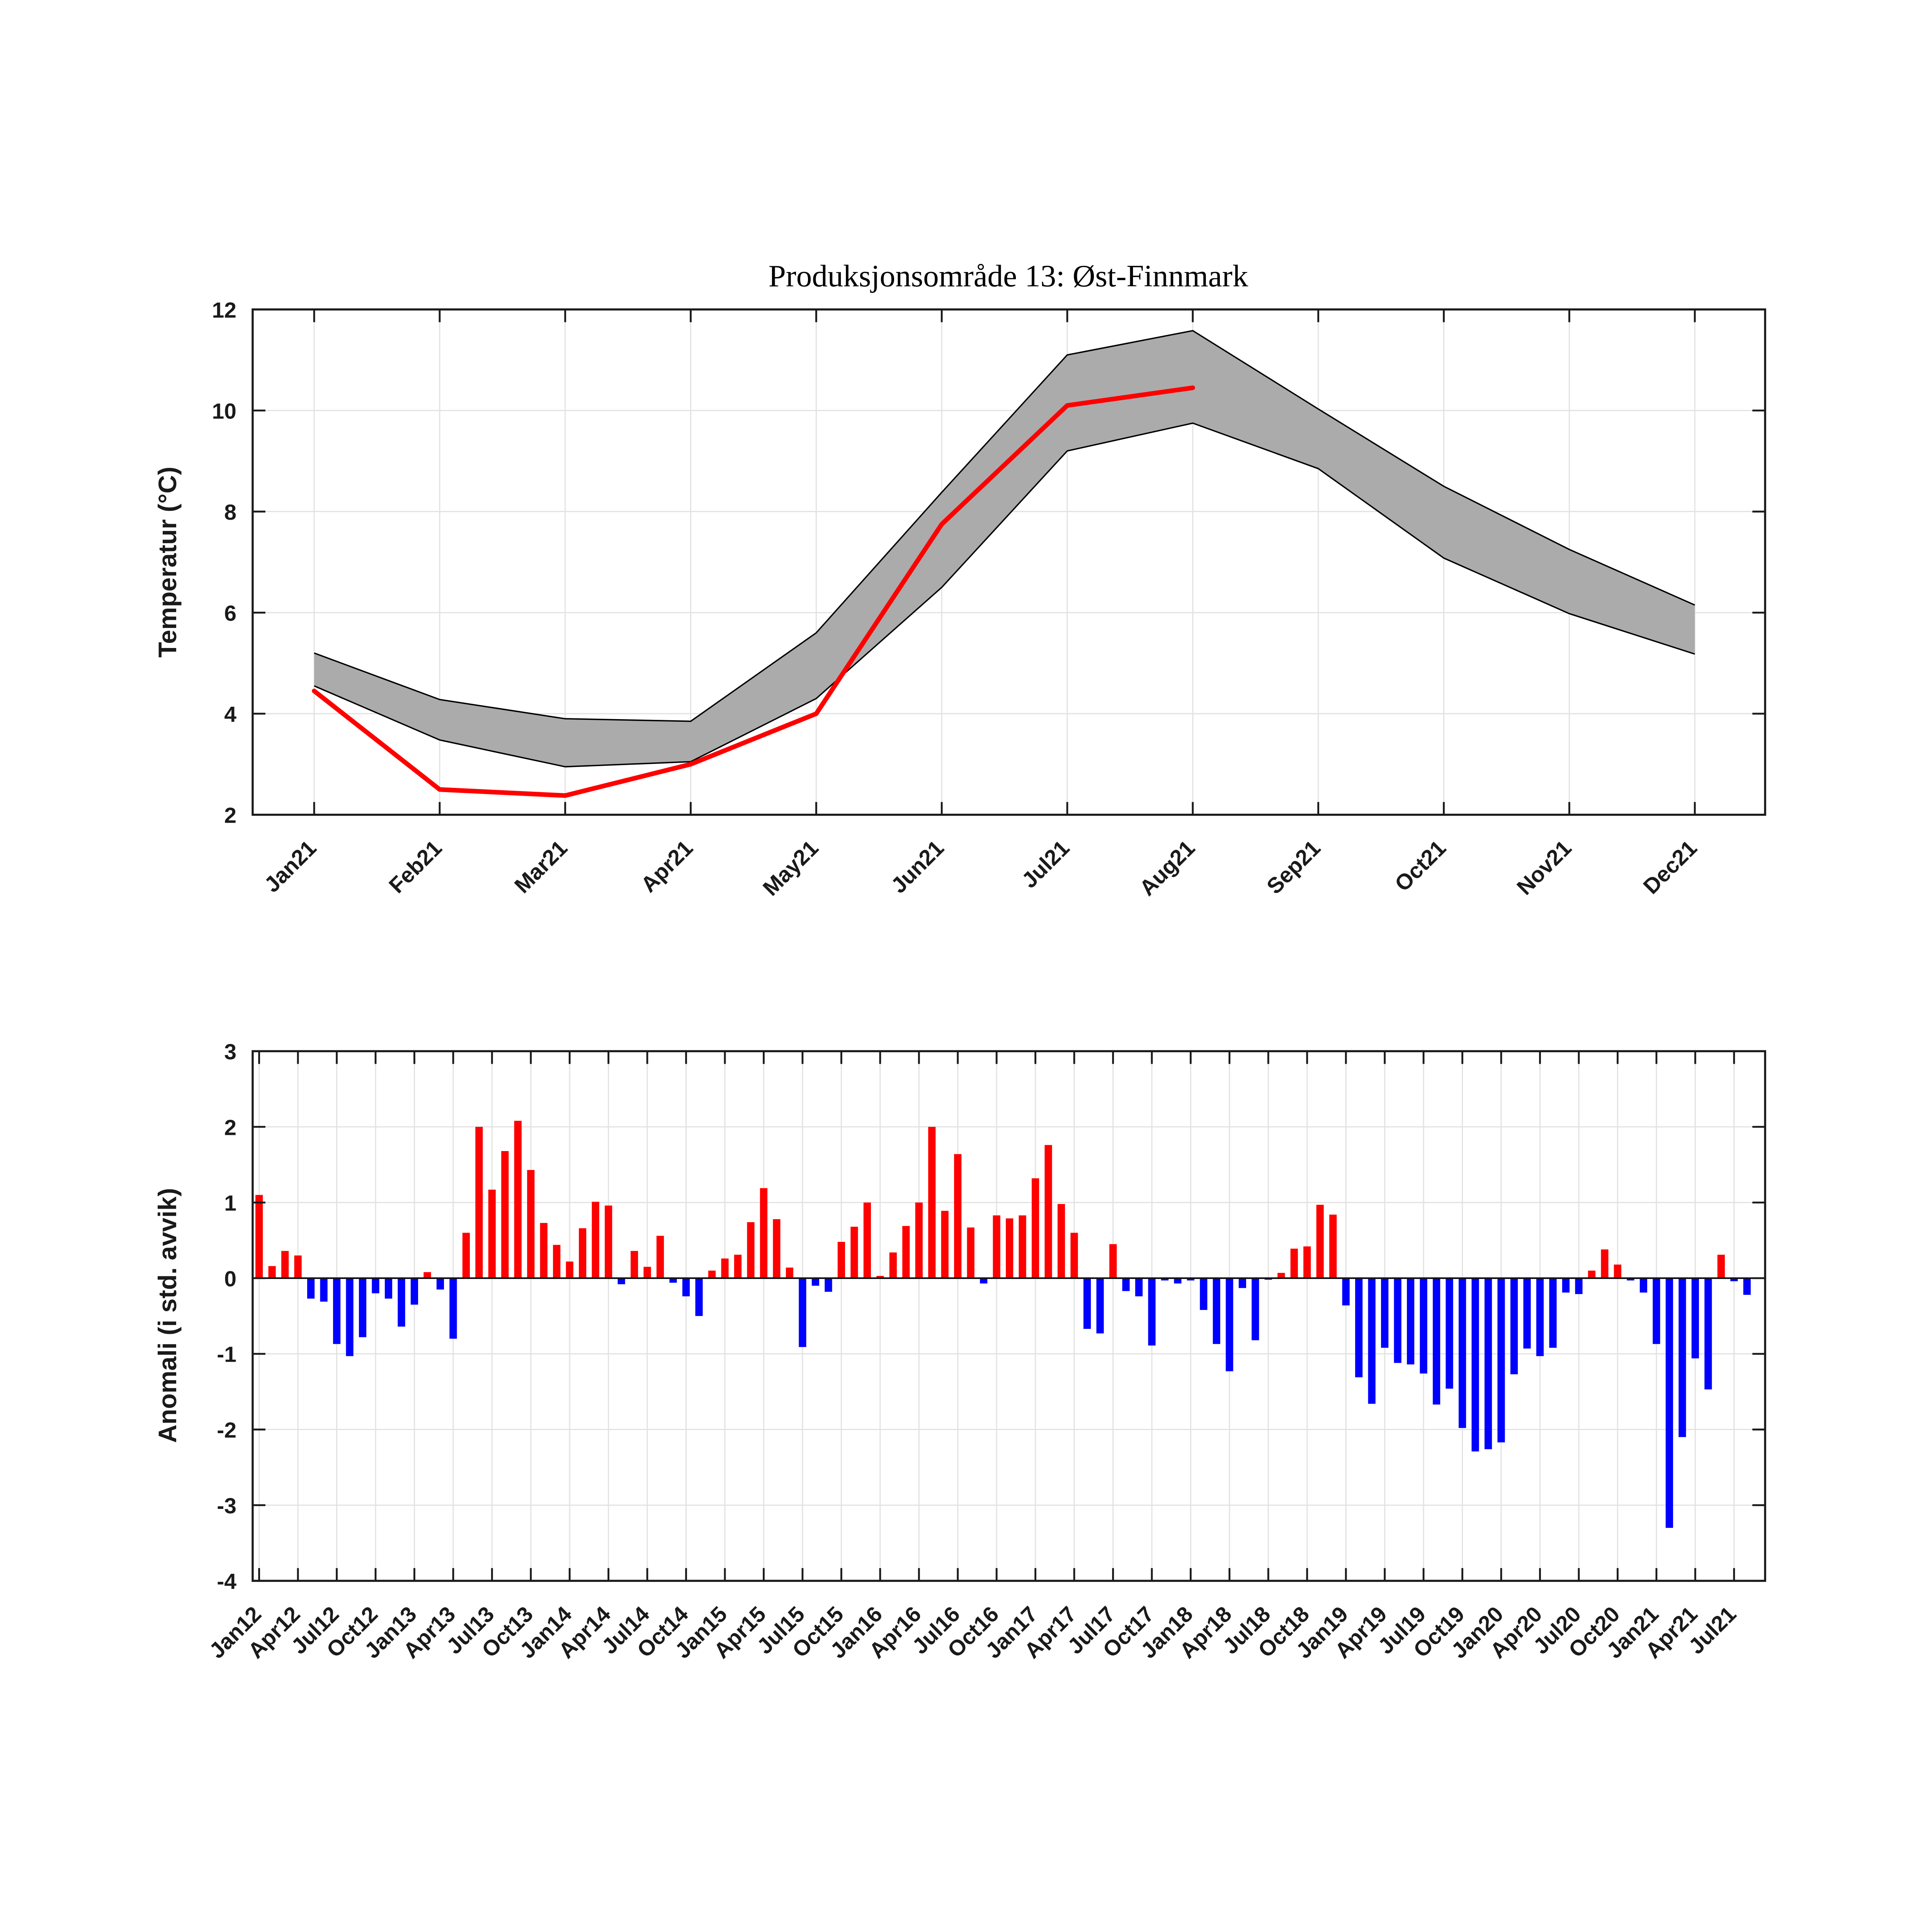 This screenshot has height=1932, width=1932. Describe the element at coordinates (230, 1051) in the screenshot. I see `y-tick-label: 3` at that location.